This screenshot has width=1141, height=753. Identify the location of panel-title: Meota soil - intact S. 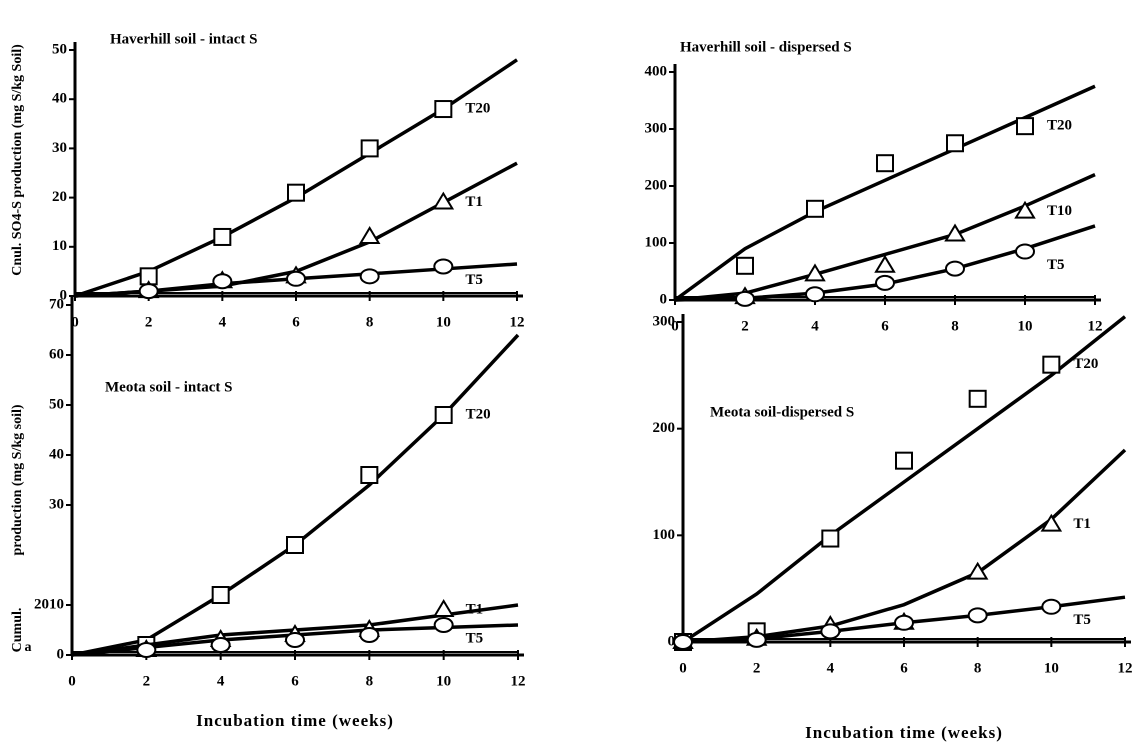
(168, 387).